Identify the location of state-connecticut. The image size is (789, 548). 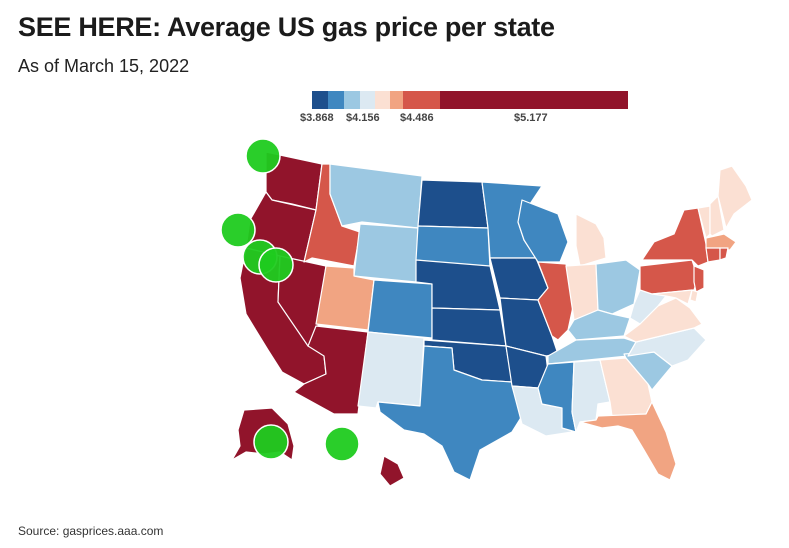
(713, 255).